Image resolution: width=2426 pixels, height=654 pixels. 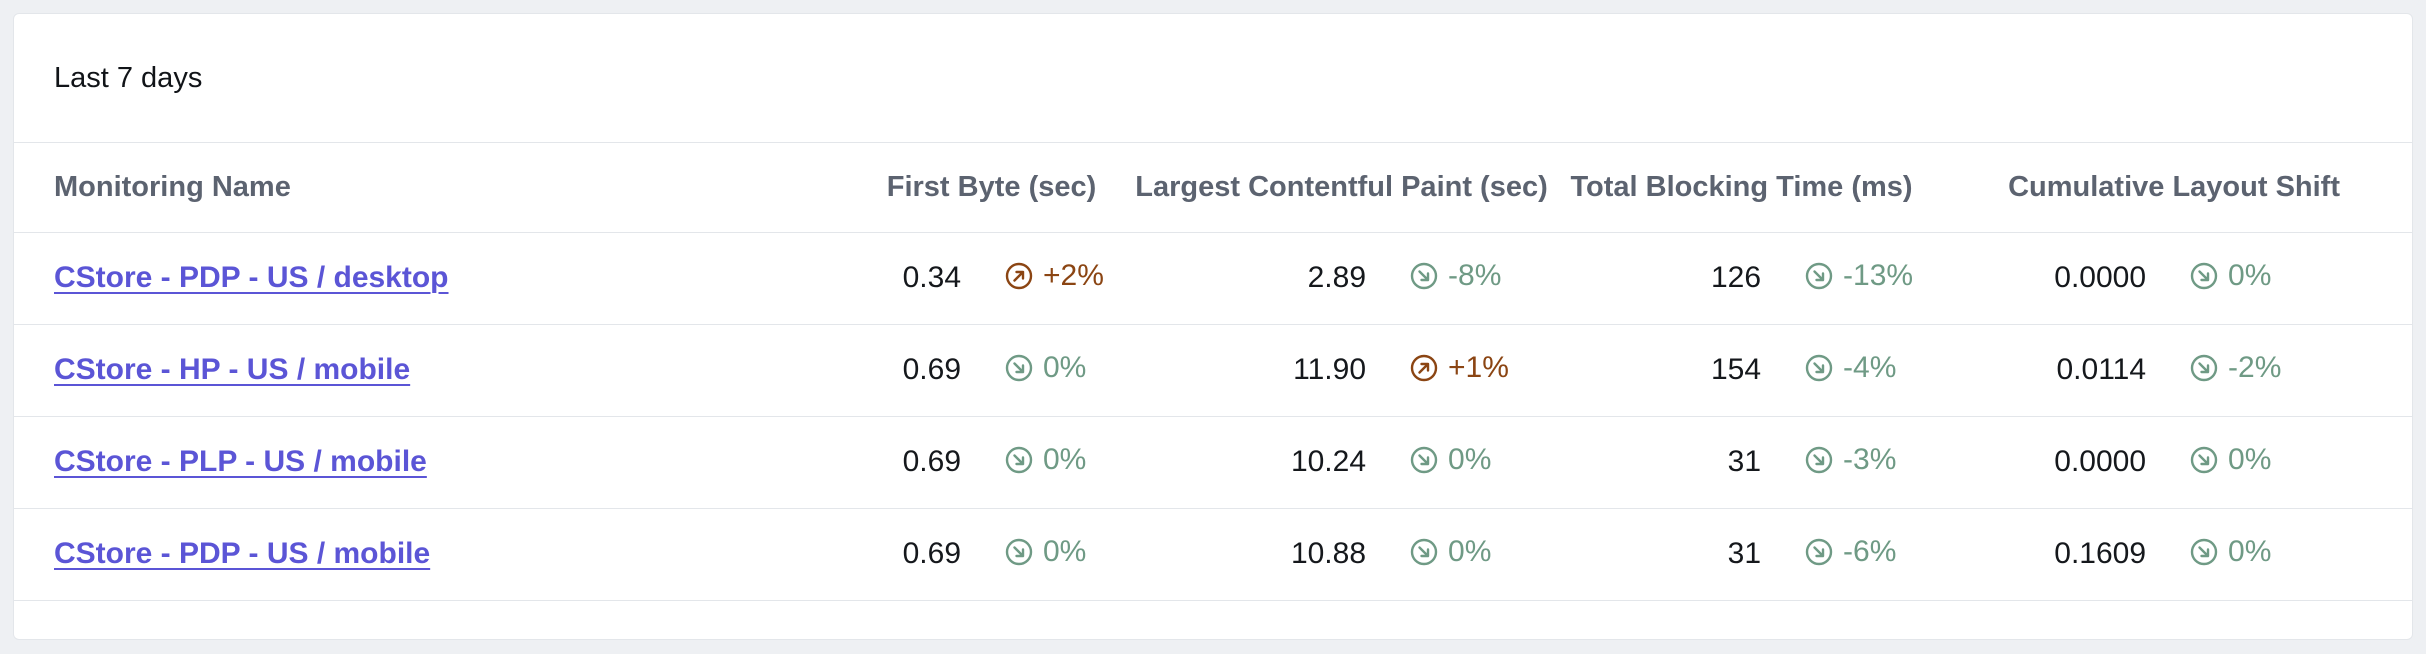 What do you see at coordinates (2044, 554) in the screenshot?
I see `cls-value: 0.1609` at bounding box center [2044, 554].